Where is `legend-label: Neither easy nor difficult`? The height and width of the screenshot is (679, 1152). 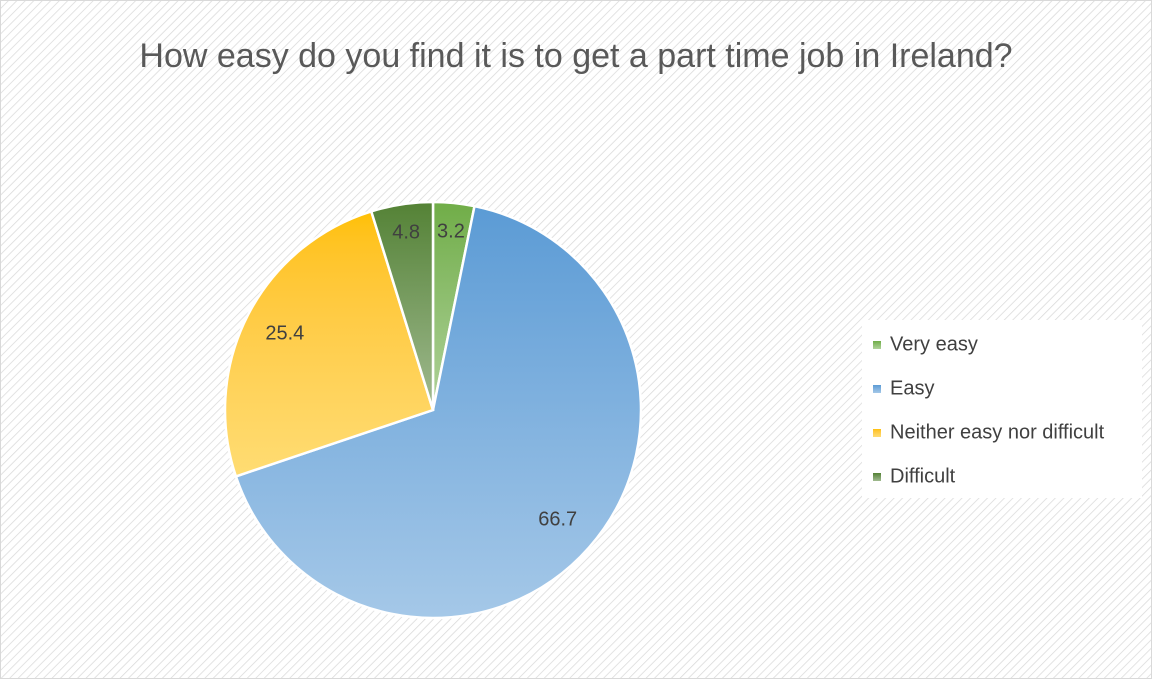 legend-label: Neither easy nor difficult is located at coordinates (997, 432).